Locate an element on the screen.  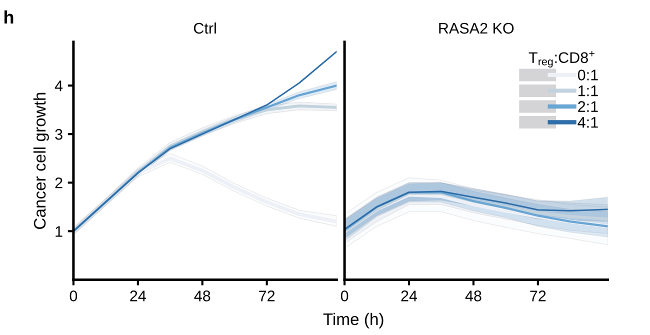
y-tick-label: 4 is located at coordinates (58, 86).